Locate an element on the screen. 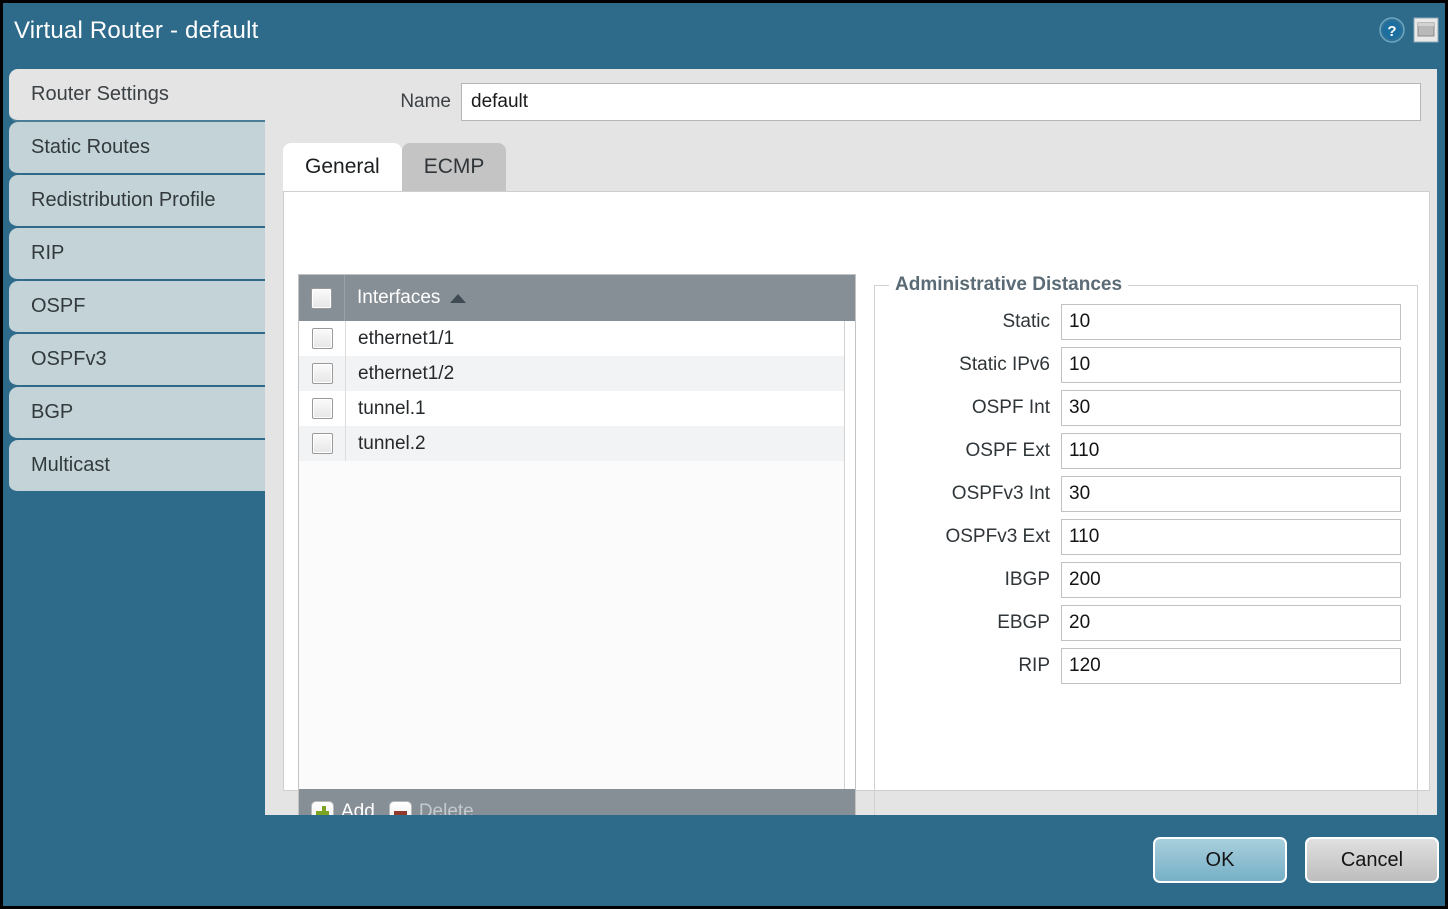 Image resolution: width=1448 pixels, height=909 pixels. sidebar-item-redistribution-profile: Redistribution Profile is located at coordinates (137, 201).